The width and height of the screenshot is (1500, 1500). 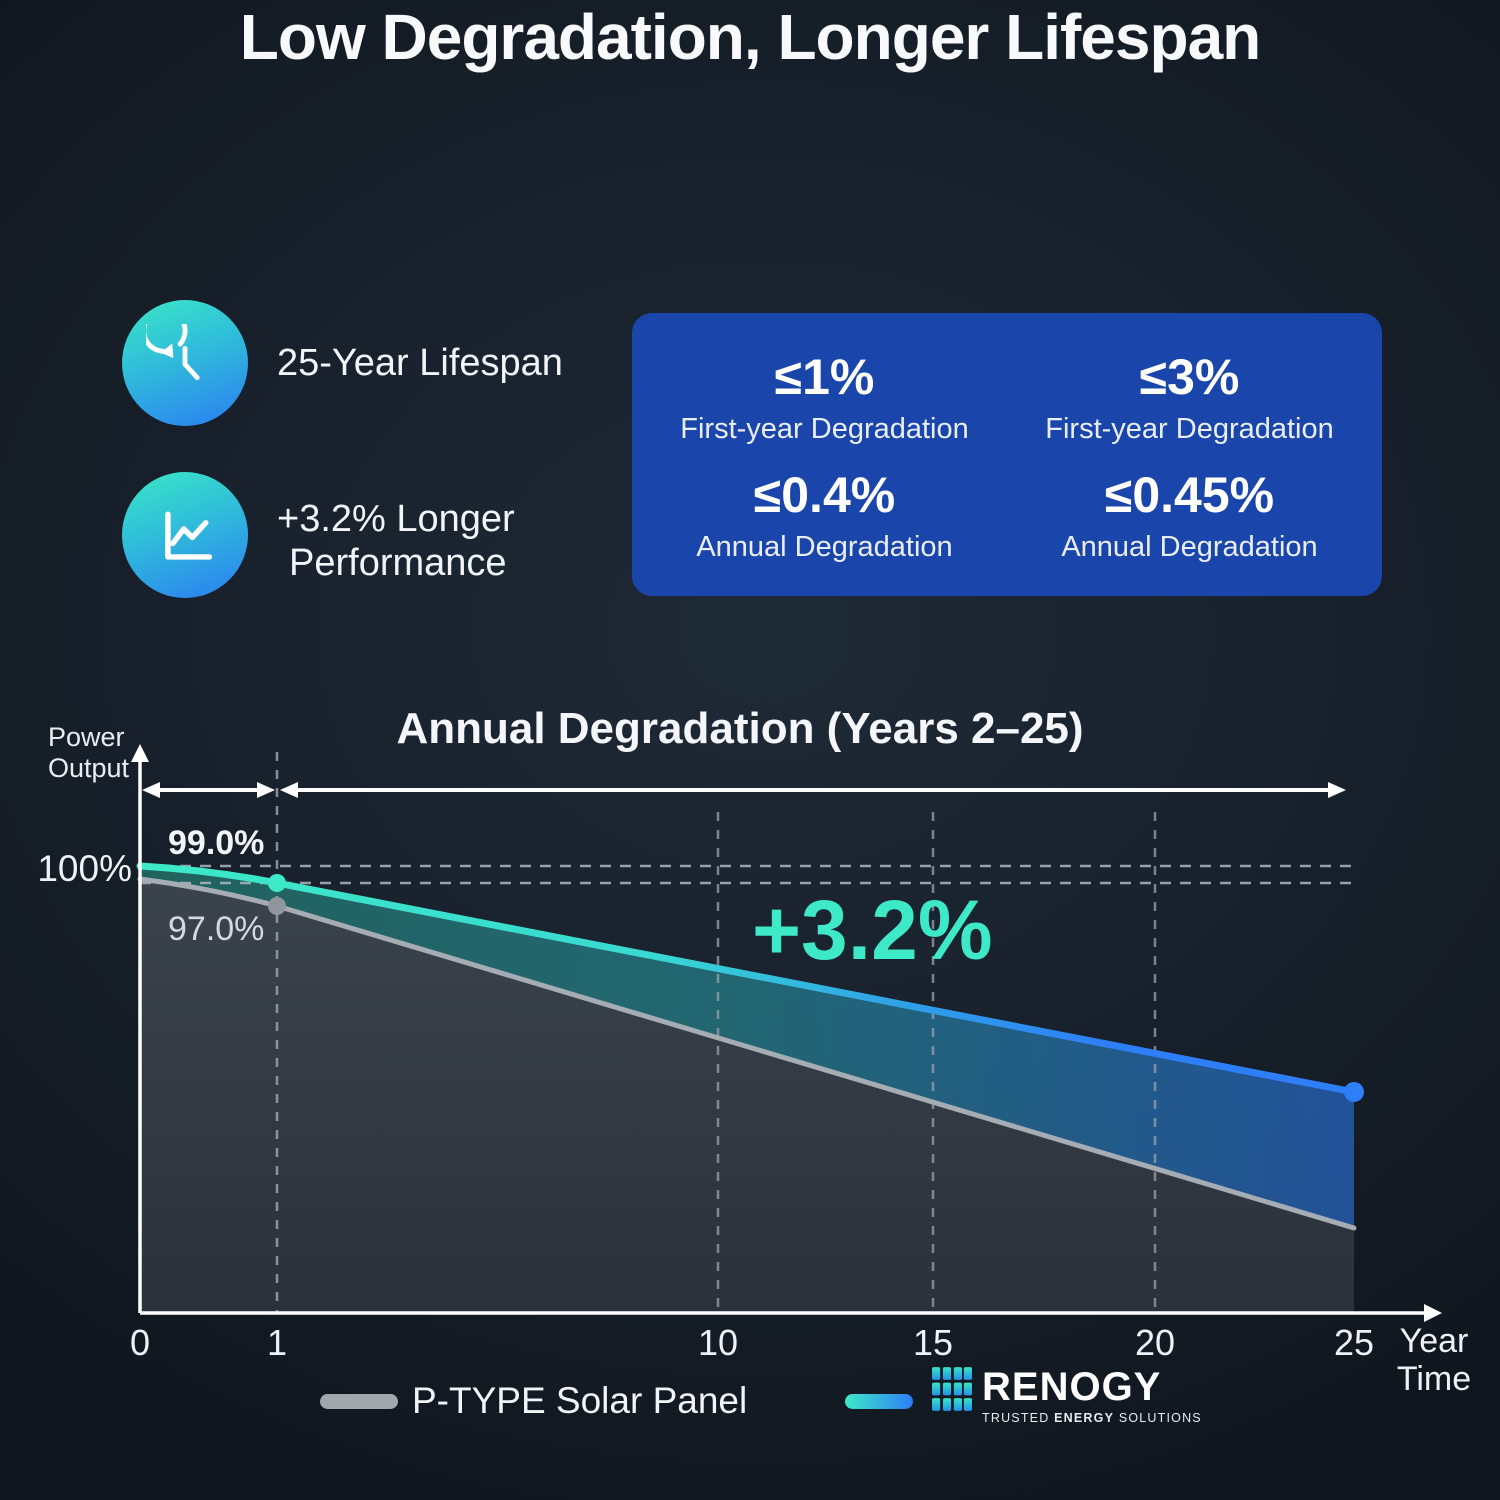 I want to click on x-axis-title-line2: Time, so click(x=1434, y=1379).